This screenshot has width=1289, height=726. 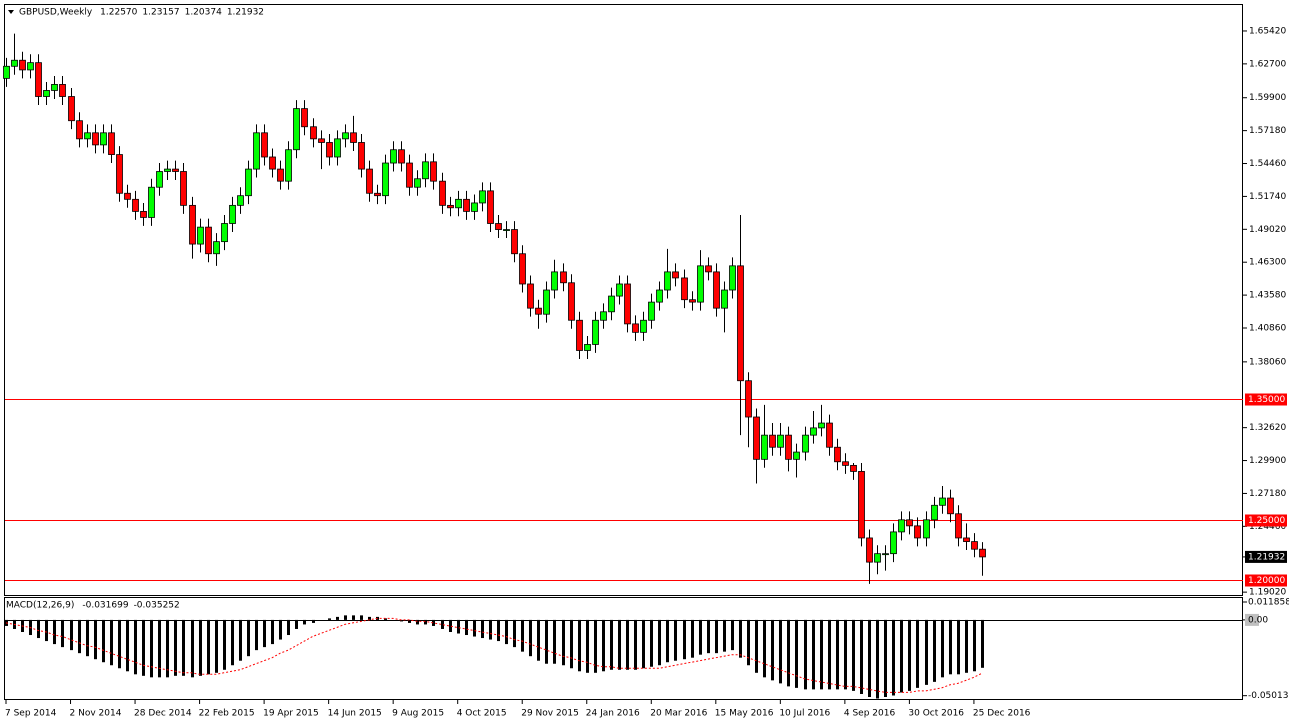 What do you see at coordinates (355, 714) in the screenshot?
I see `x-tick-label: 14 Jun 2015` at bounding box center [355, 714].